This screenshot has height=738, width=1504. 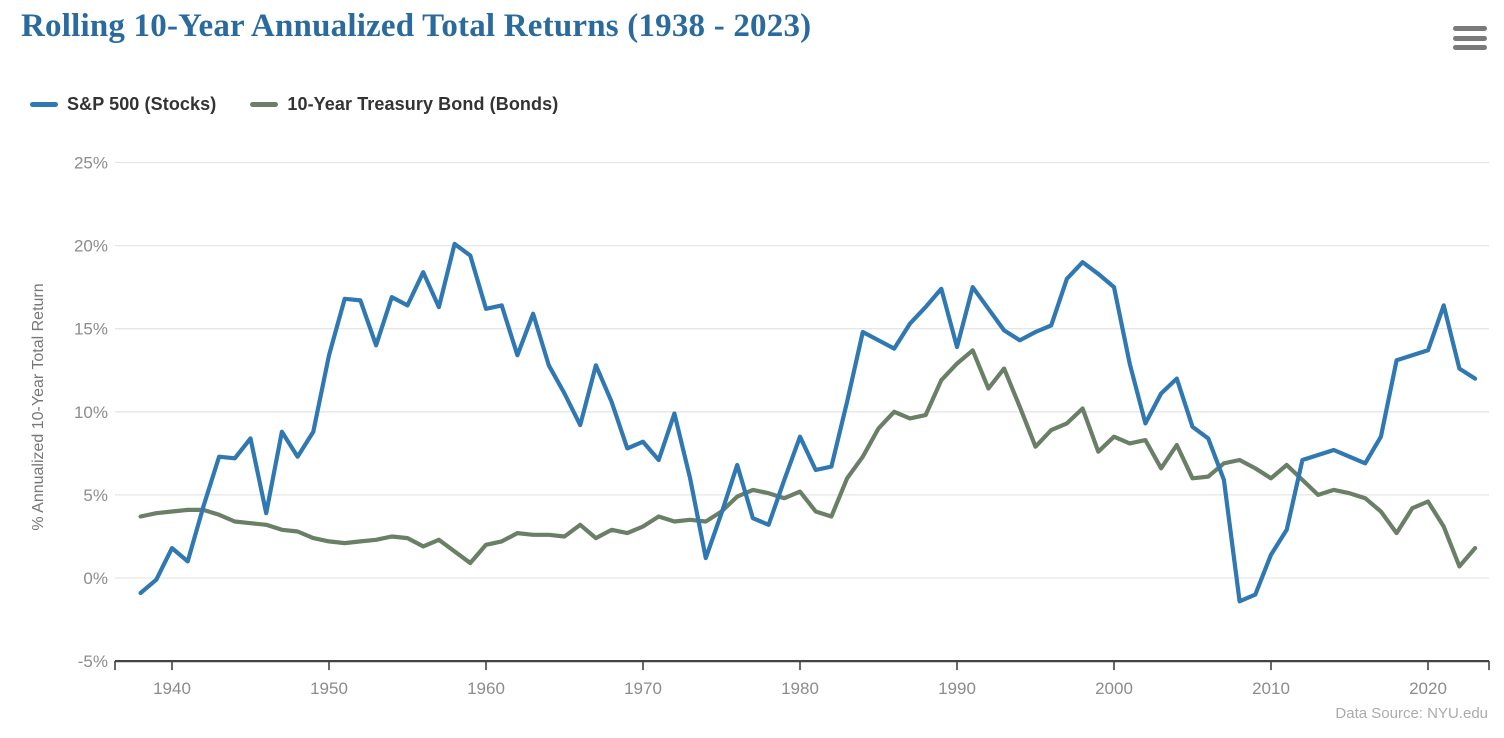 What do you see at coordinates (44, 104) in the screenshot?
I see `stocks-line-swatch-icon` at bounding box center [44, 104].